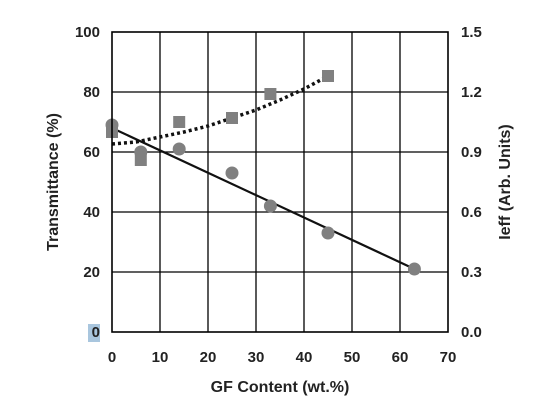 The image size is (557, 410). I want to click on x-tick-label: 10, so click(160, 357).